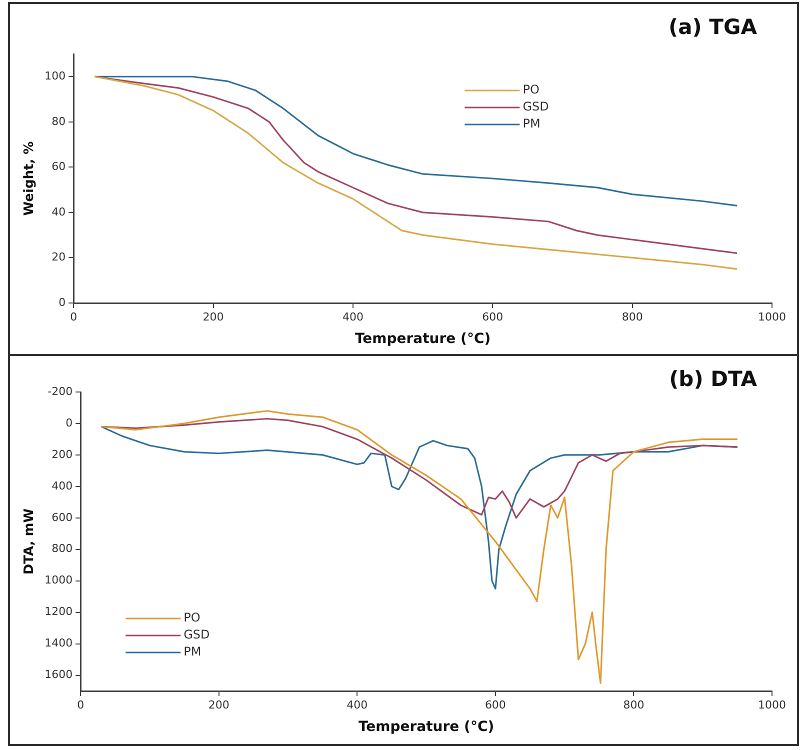 This screenshot has height=750, width=805. I want to click on y-tick-label: 1600, so click(58, 675).